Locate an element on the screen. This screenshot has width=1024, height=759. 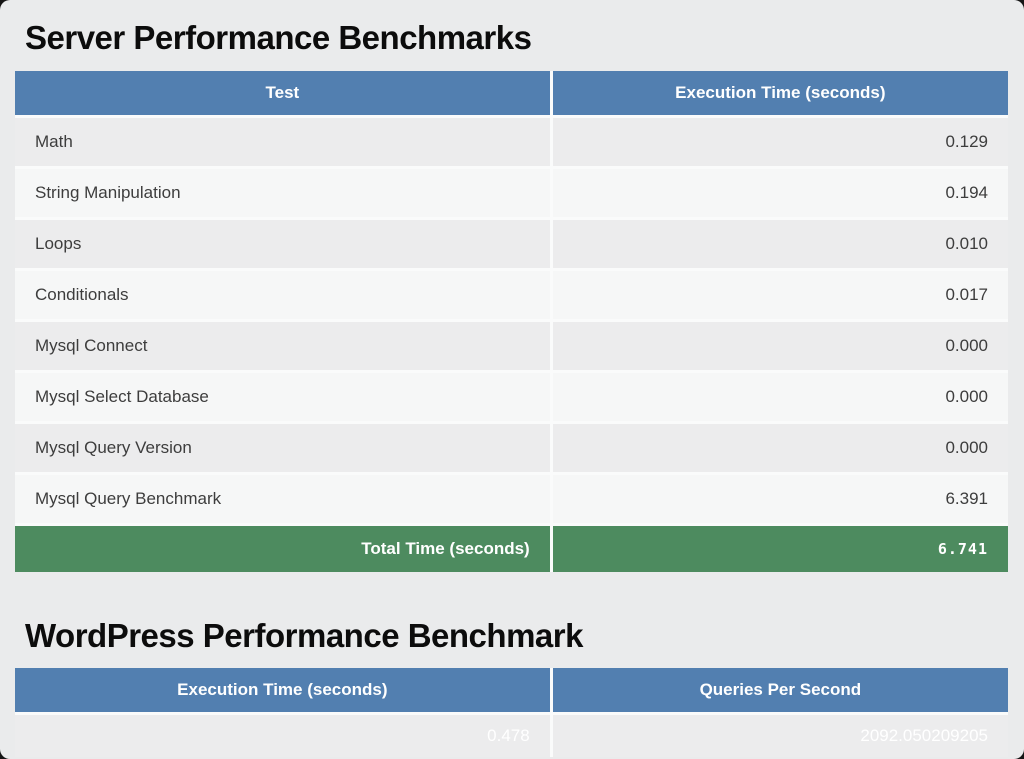
column-header-queries-per-second: Queries Per Second is located at coordinates (779, 691).